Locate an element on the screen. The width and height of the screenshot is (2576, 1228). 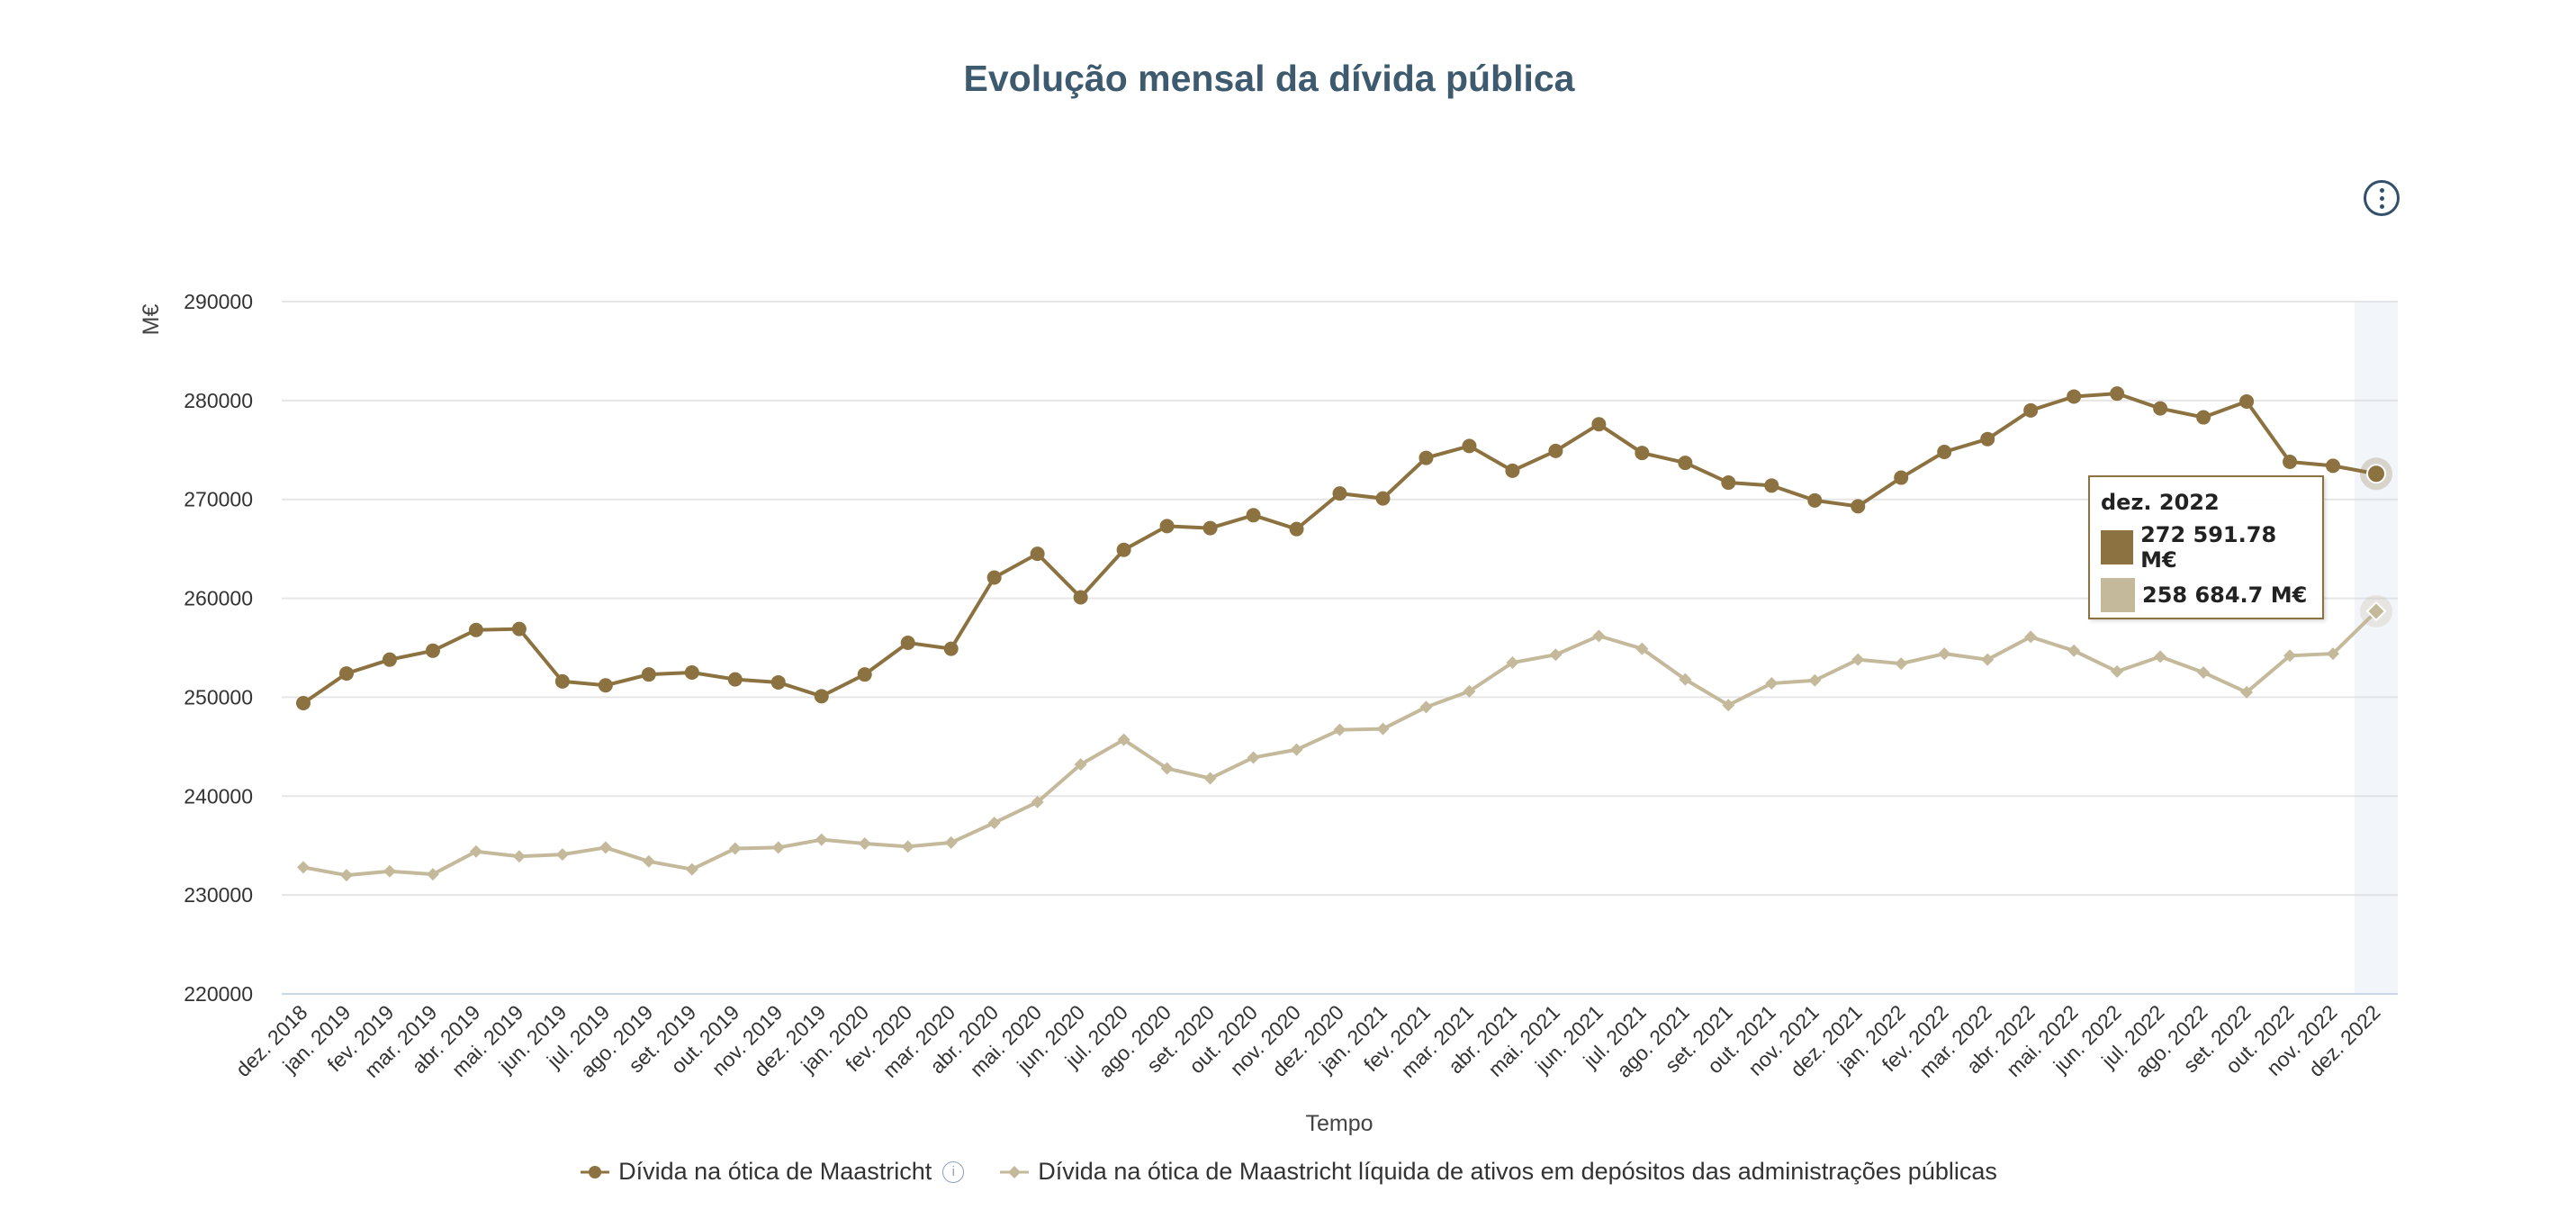
chart-menu-button is located at coordinates (2382, 198).